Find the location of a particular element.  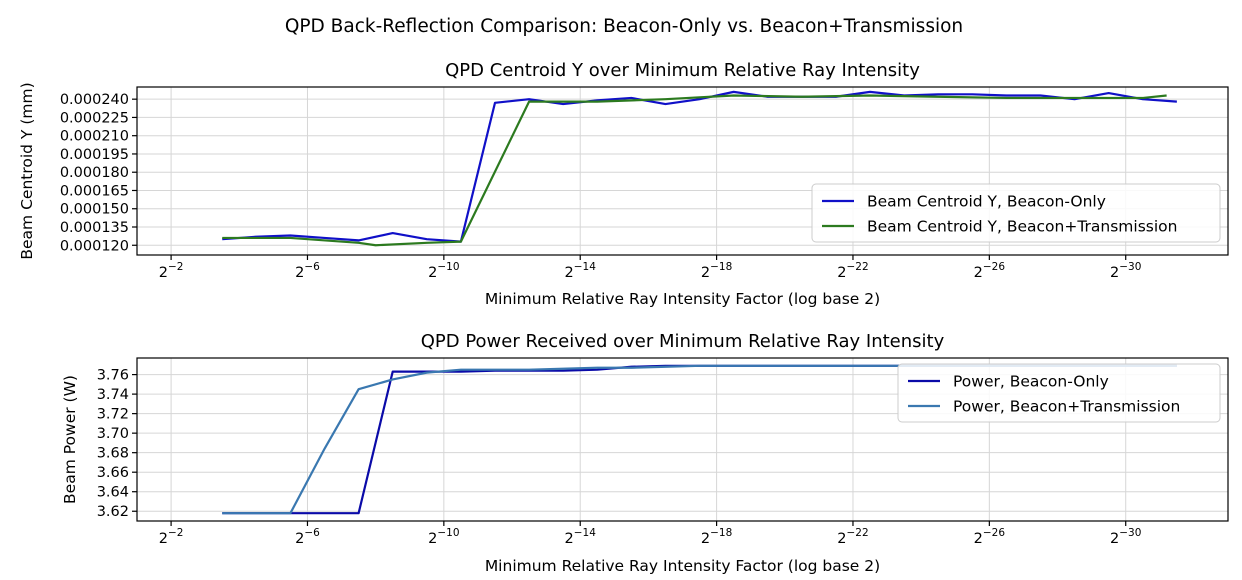

y-tick-label: 3.74 is located at coordinates (113, 395).